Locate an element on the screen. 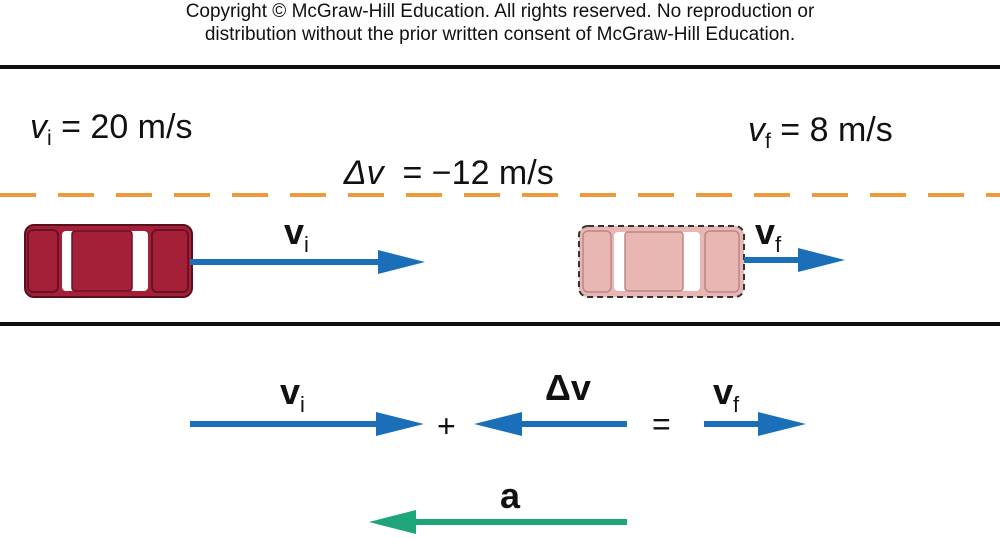 Image resolution: width=1000 pixels, height=538 pixels. sum-dv-arrow is located at coordinates (550, 424).